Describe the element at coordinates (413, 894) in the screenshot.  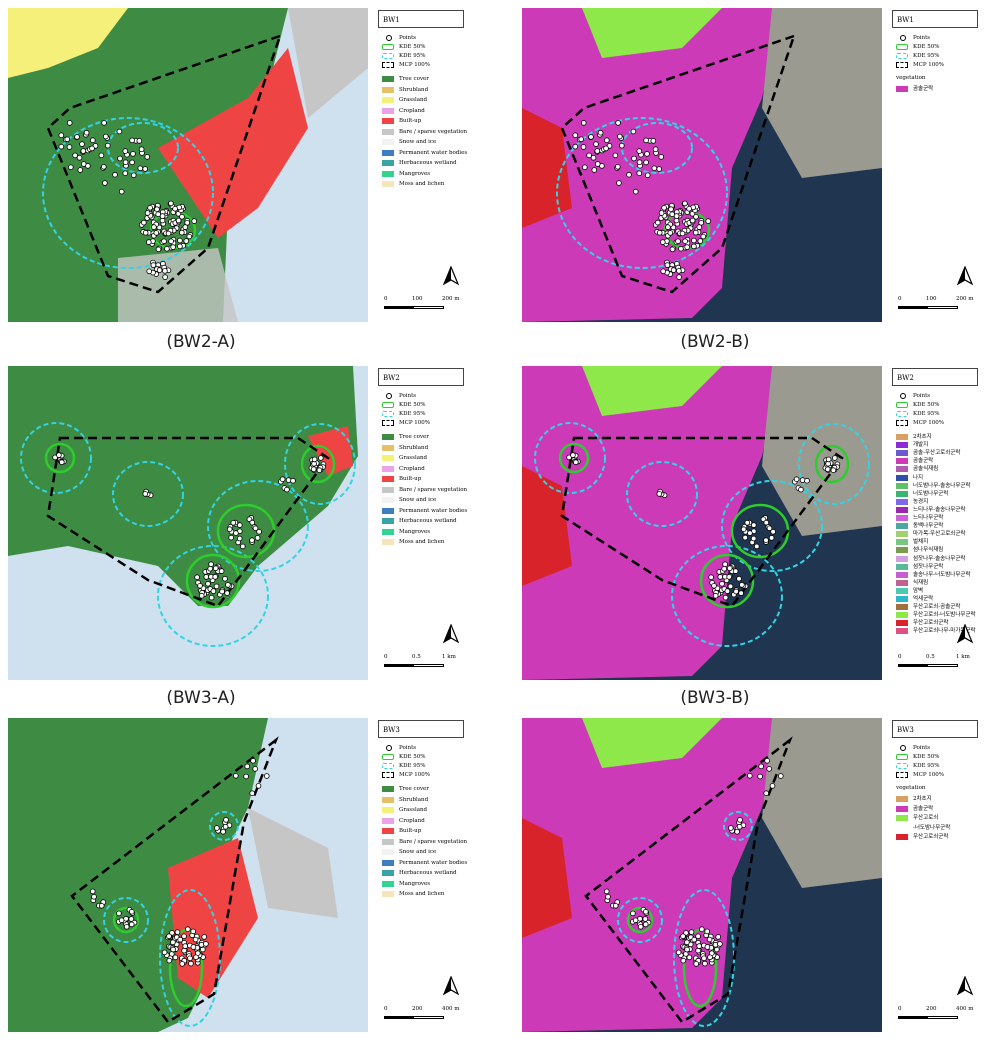
I see `legend-class: Moss and lichen` at that location.